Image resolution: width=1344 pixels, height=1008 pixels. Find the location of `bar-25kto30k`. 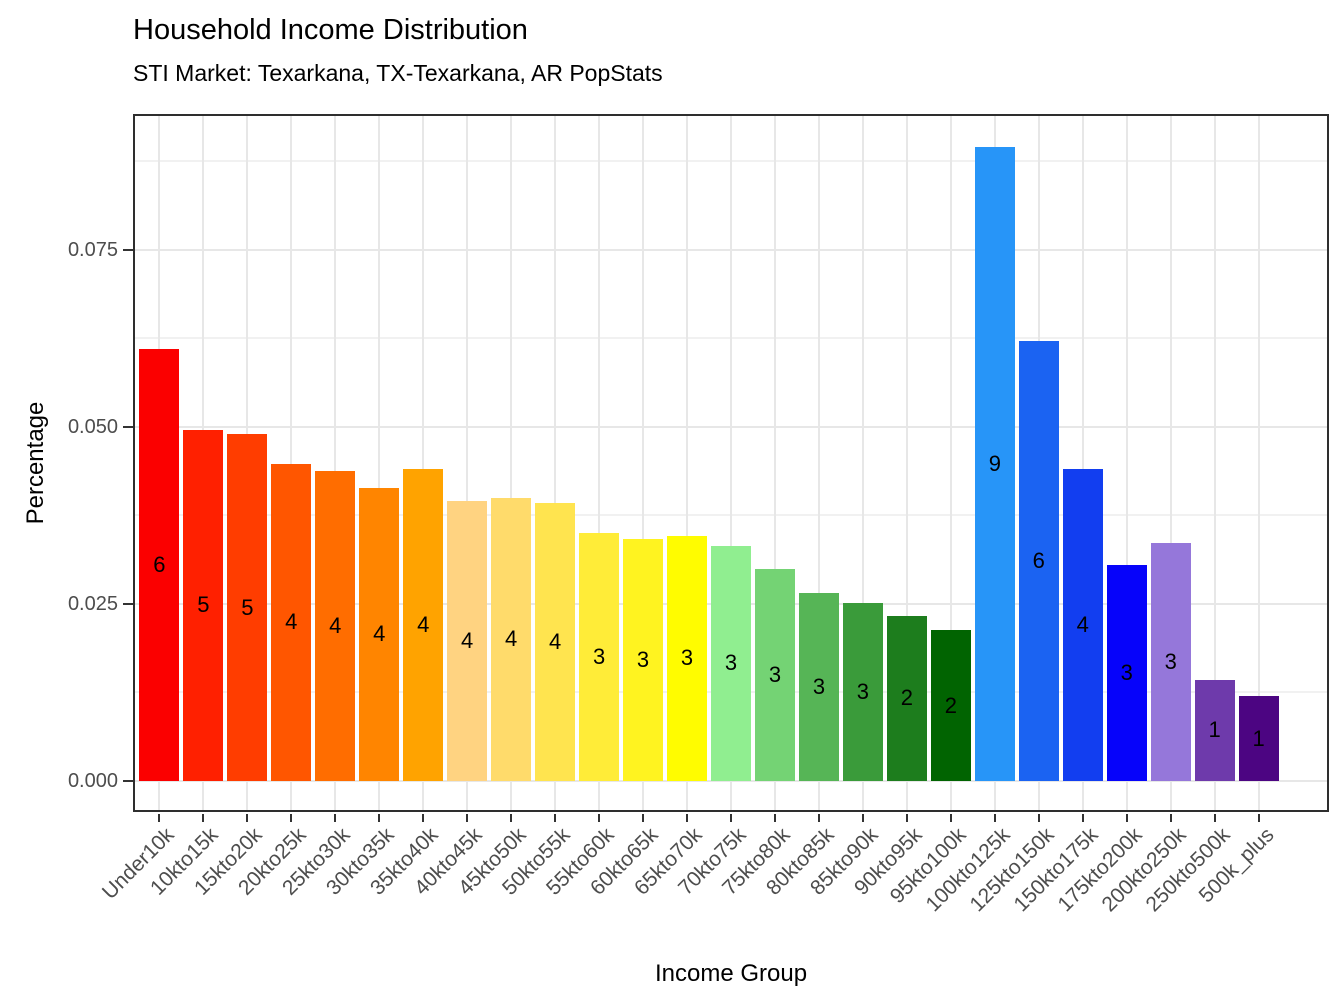

bar-25kto30k is located at coordinates (335, 625).